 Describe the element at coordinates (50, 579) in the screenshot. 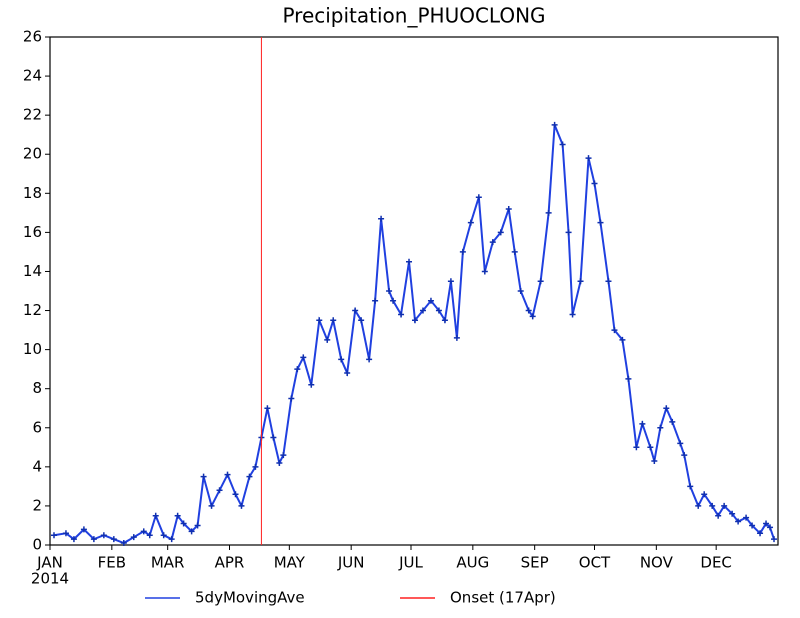

I see `x-sublabel: 2014` at that location.